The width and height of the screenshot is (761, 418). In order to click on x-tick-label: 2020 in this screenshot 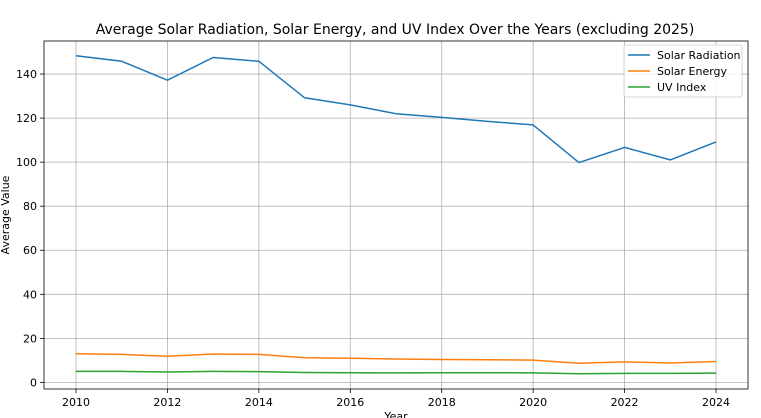, I will do `click(533, 402)`.